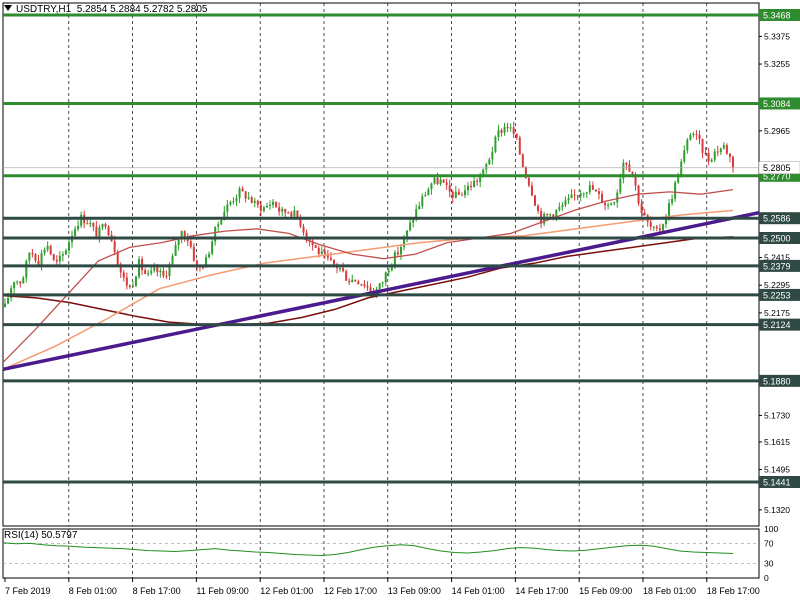  What do you see at coordinates (777, 168) in the screenshot?
I see `current-price-label: 5.2805` at bounding box center [777, 168].